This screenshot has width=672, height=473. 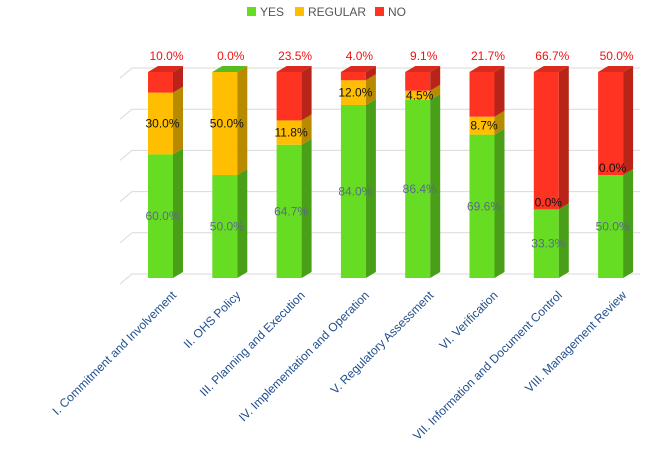 I want to click on legend-item-yes: YES, so click(x=265, y=12).